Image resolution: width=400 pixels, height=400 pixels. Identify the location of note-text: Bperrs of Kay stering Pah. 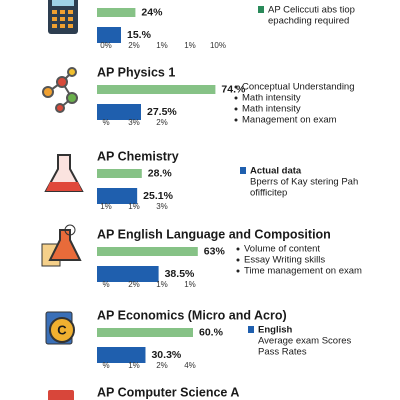
(304, 182).